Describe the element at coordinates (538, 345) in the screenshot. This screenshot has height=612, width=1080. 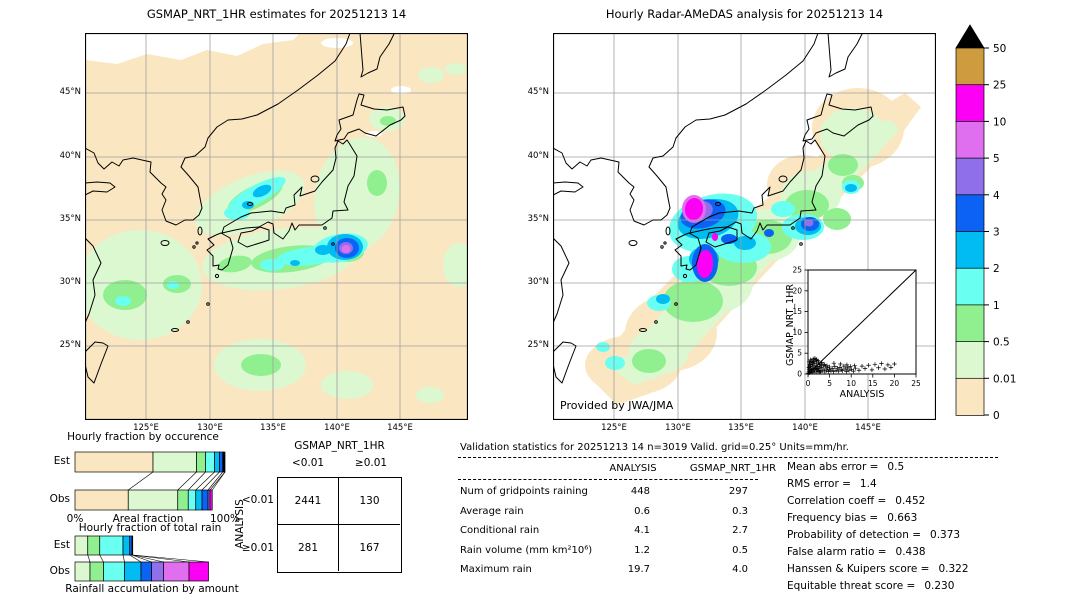
I see `lat-tick-label: 25°N` at that location.